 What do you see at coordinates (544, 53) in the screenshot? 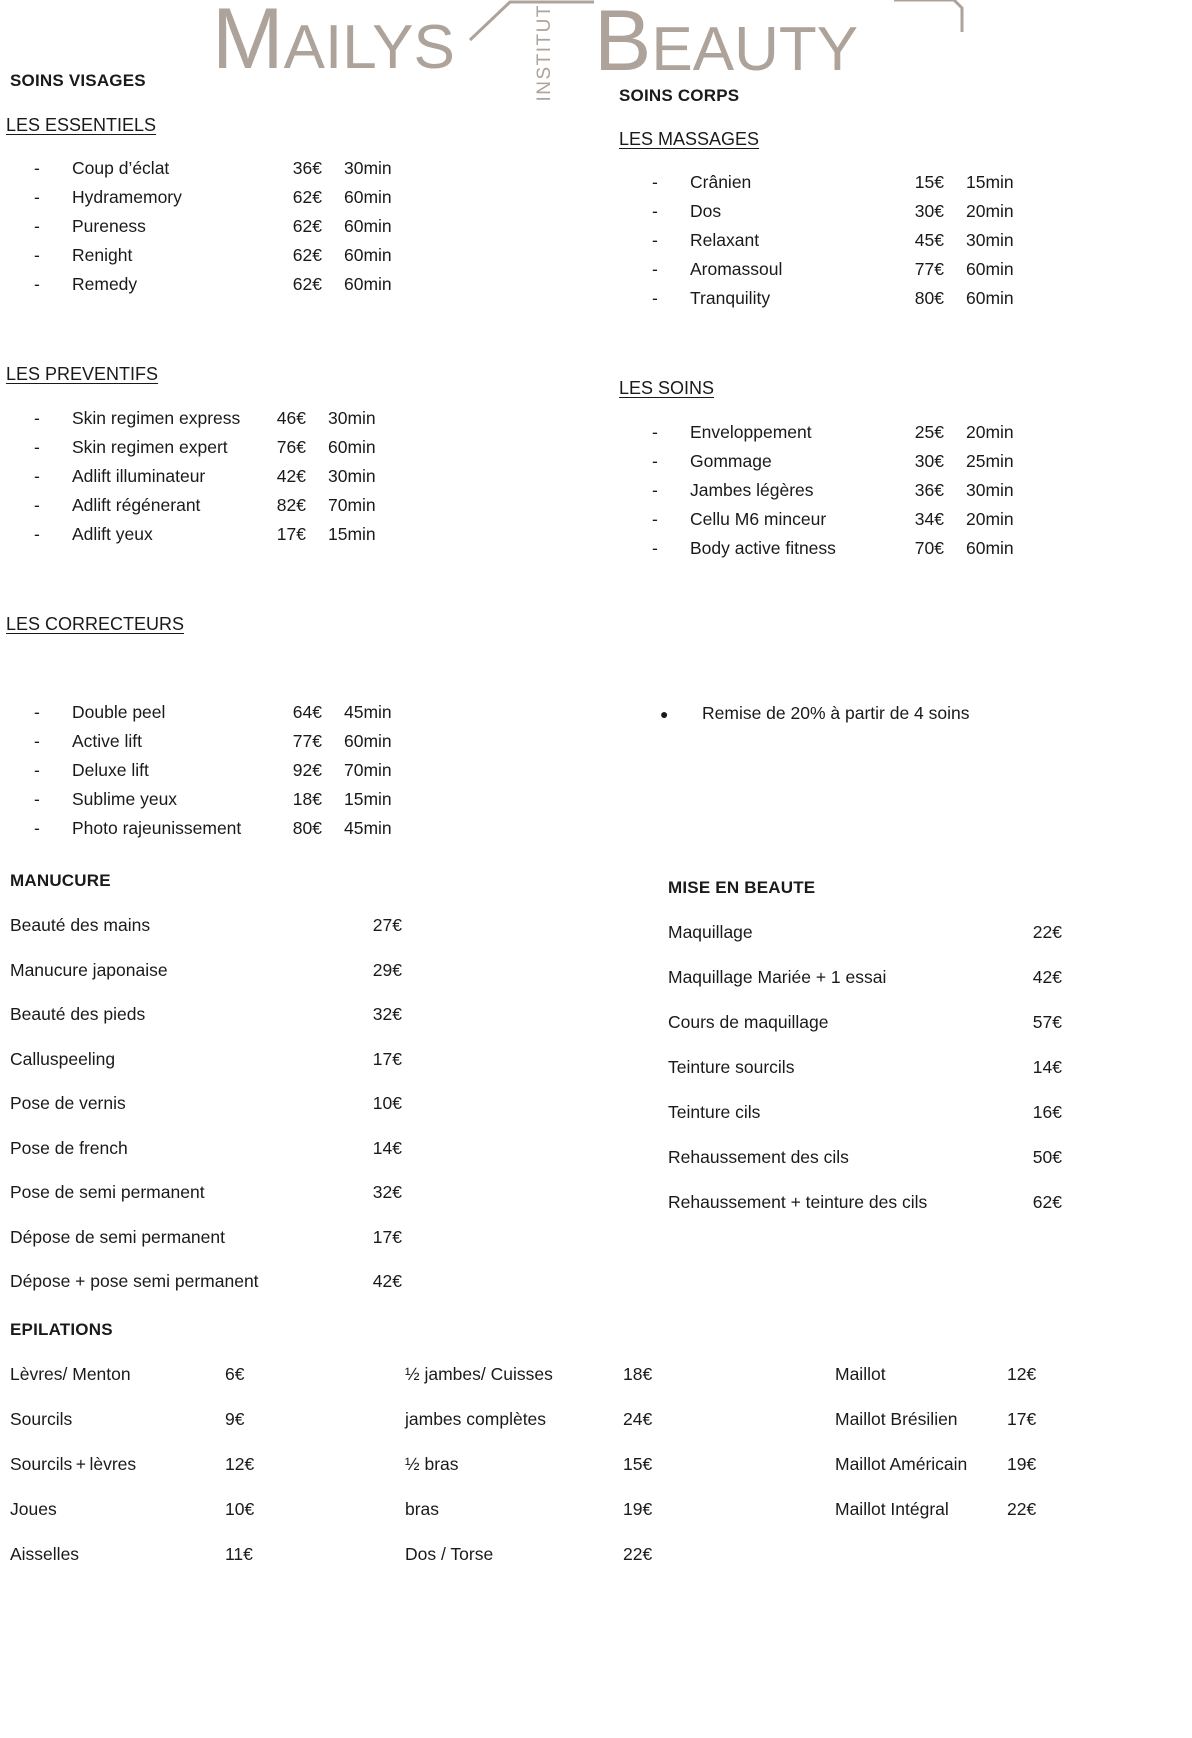
I see `logo-institut-text: INSTITUT` at bounding box center [544, 53].